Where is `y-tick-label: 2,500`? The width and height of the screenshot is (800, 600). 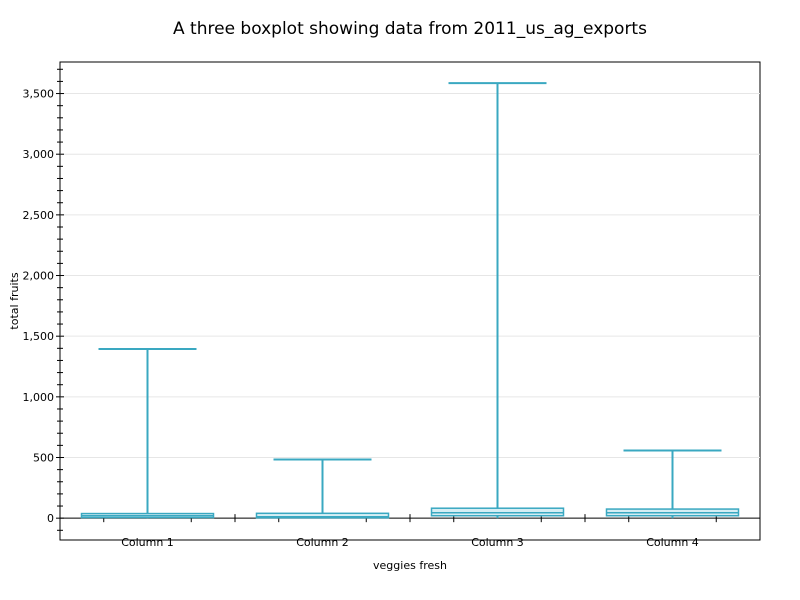
y-tick-label: 2,500 is located at coordinates (39, 215).